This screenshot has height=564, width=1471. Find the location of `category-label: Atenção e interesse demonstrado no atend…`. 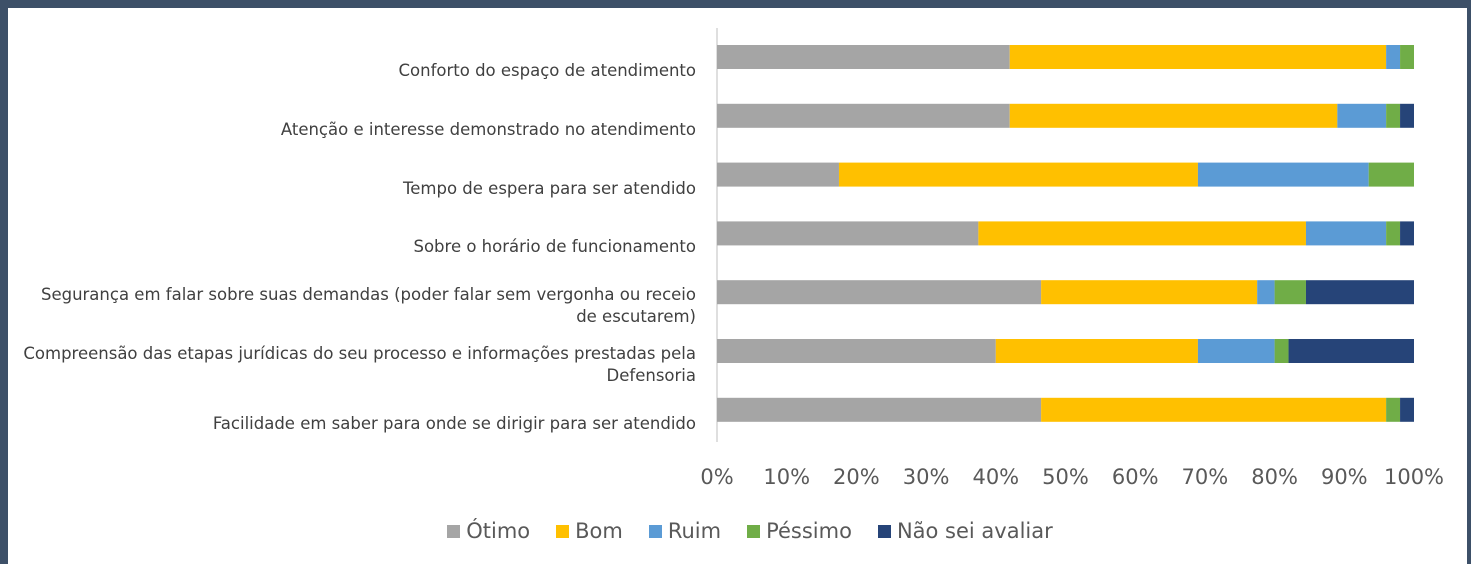

category-label: Atenção e interesse demonstrado no atend… is located at coordinates (488, 129).